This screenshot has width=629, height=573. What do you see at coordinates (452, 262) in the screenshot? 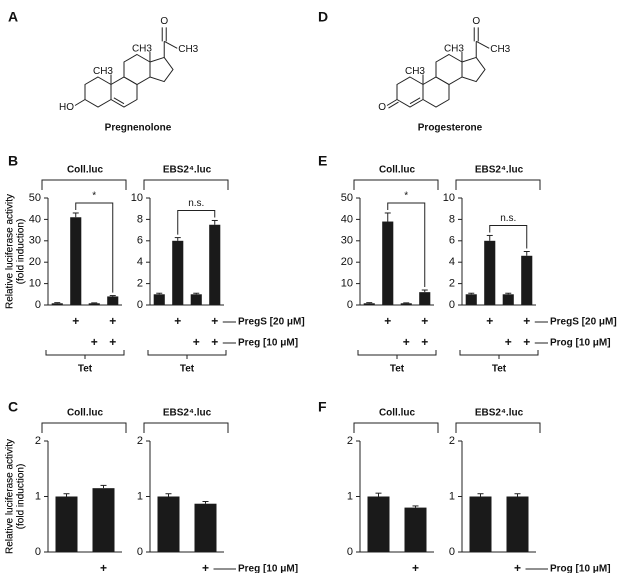
I see `y-tick-label: 4` at bounding box center [452, 262].